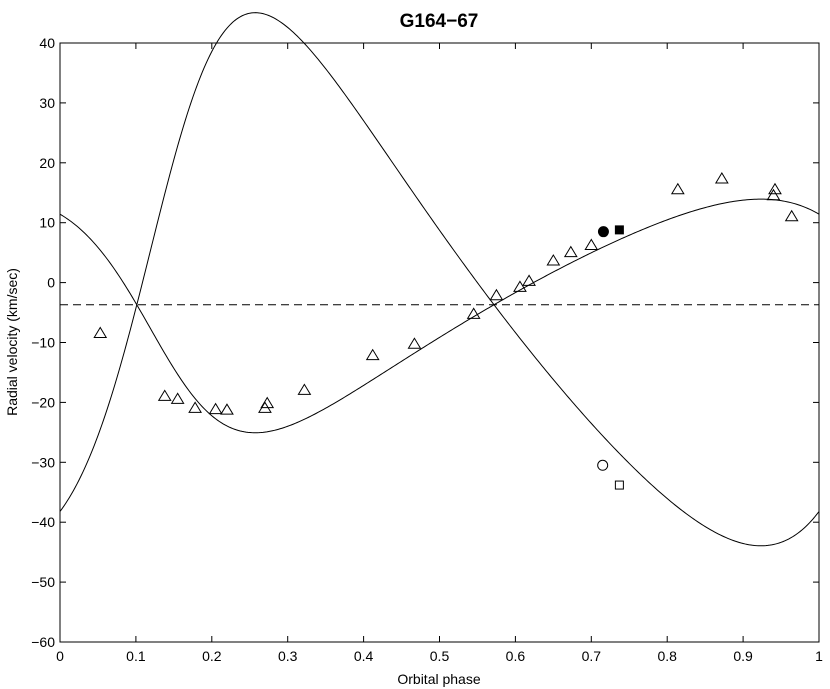 Image resolution: width=830 pixels, height=689 pixels. Describe the element at coordinates (603, 232) in the screenshot. I see `filled-circle-point` at that location.